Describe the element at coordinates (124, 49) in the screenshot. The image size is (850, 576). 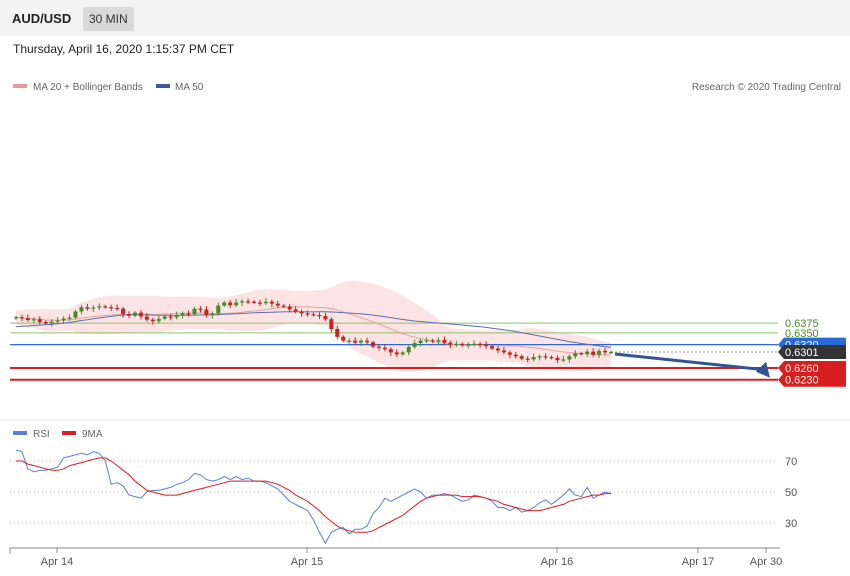
I see `timestamp: Thursday, April 16, 2020 1:15:37 PM CET` at that location.